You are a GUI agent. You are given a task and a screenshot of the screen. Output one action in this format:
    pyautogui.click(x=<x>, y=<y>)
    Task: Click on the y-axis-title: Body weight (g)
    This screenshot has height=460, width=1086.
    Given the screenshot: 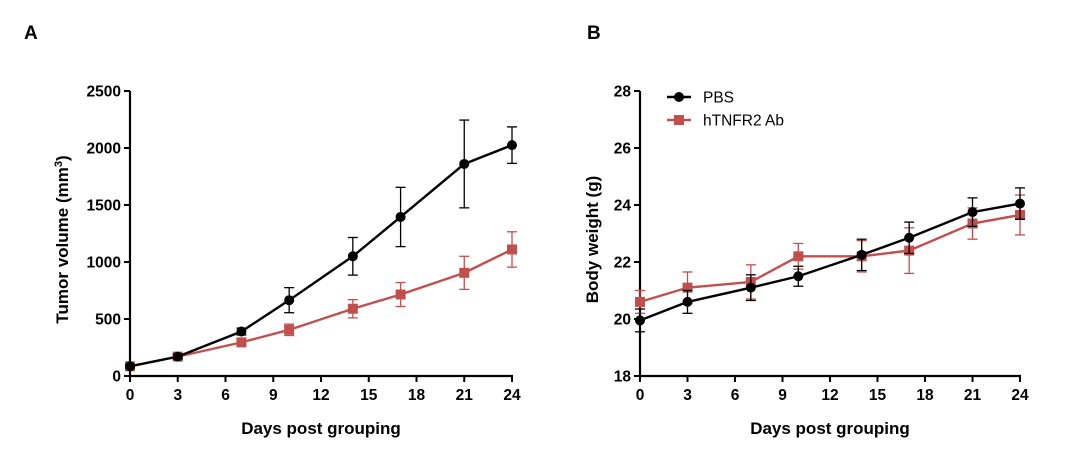 What is the action you would take?
    pyautogui.click(x=592, y=239)
    